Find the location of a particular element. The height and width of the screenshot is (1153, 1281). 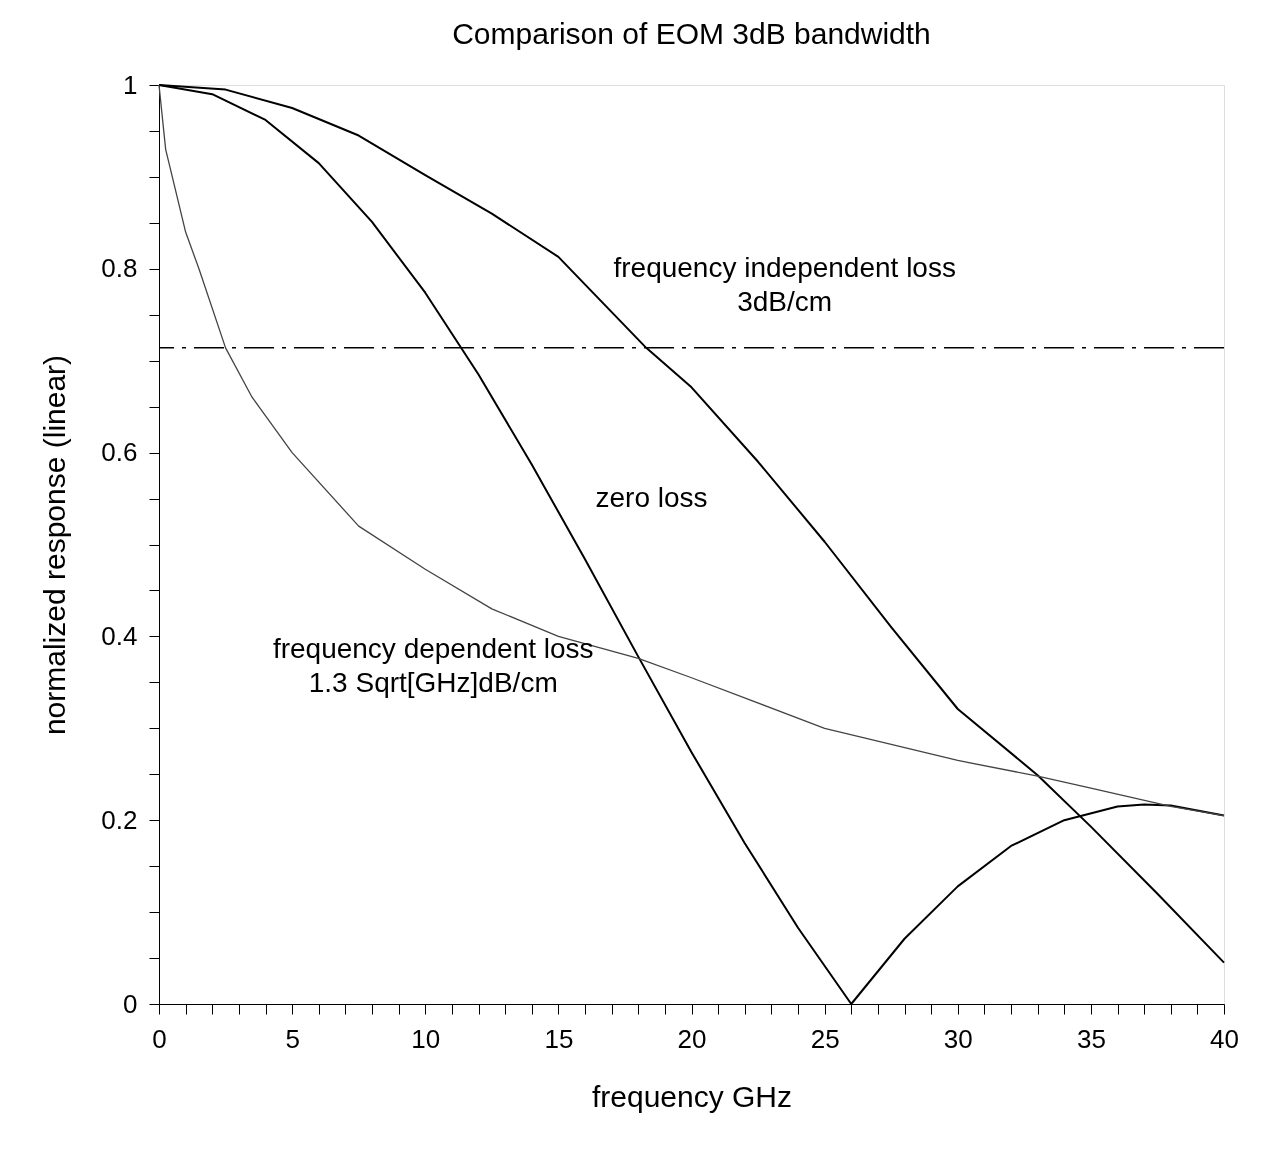

x-tick-label: 30 is located at coordinates (958, 1038).